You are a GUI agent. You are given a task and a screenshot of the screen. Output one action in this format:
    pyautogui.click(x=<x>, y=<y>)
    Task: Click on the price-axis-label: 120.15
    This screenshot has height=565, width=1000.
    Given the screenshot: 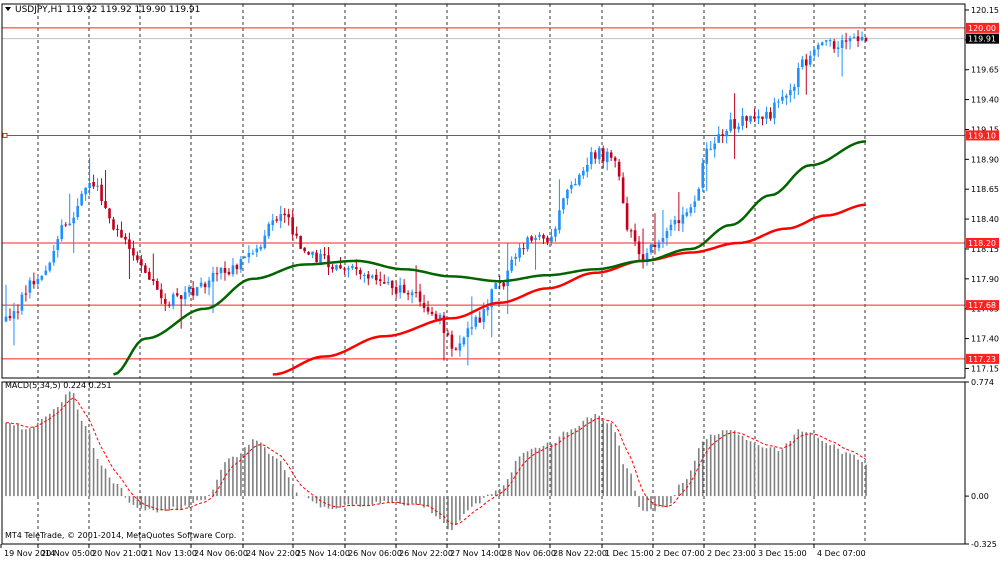 What is the action you would take?
    pyautogui.click(x=985, y=10)
    